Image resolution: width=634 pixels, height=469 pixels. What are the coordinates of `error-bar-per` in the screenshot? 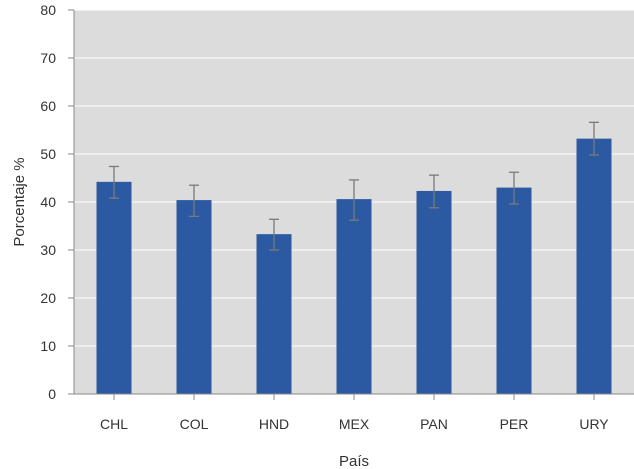 It's located at (514, 188).